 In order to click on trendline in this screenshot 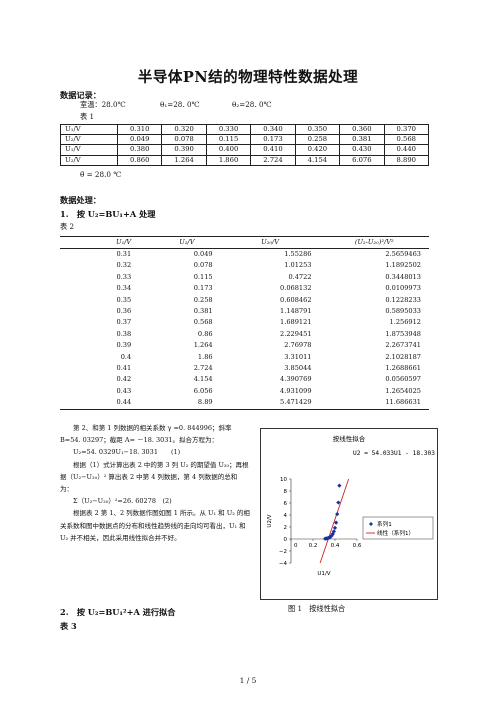, I will do `click(334, 521)`.